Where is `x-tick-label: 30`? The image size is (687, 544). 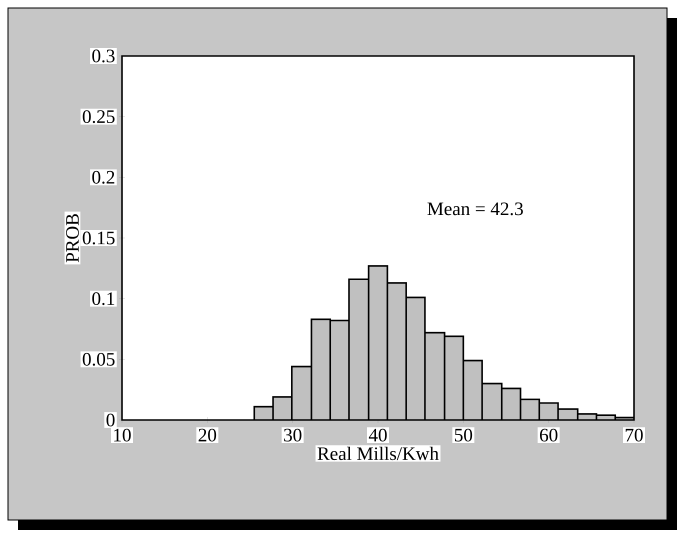
x-tick-label: 30 is located at coordinates (293, 435).